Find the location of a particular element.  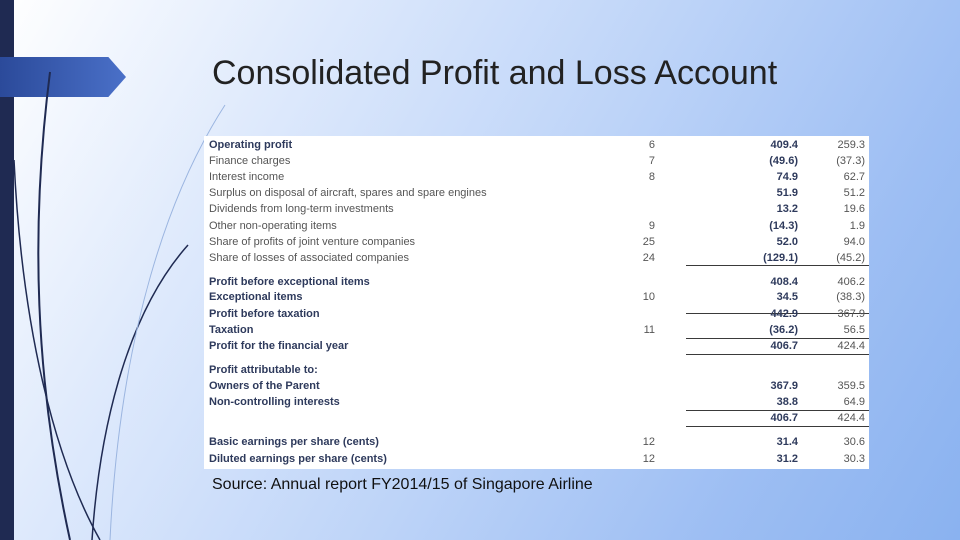

table-row: Operating profit 6 409.4 259.3 is located at coordinates (536, 145).